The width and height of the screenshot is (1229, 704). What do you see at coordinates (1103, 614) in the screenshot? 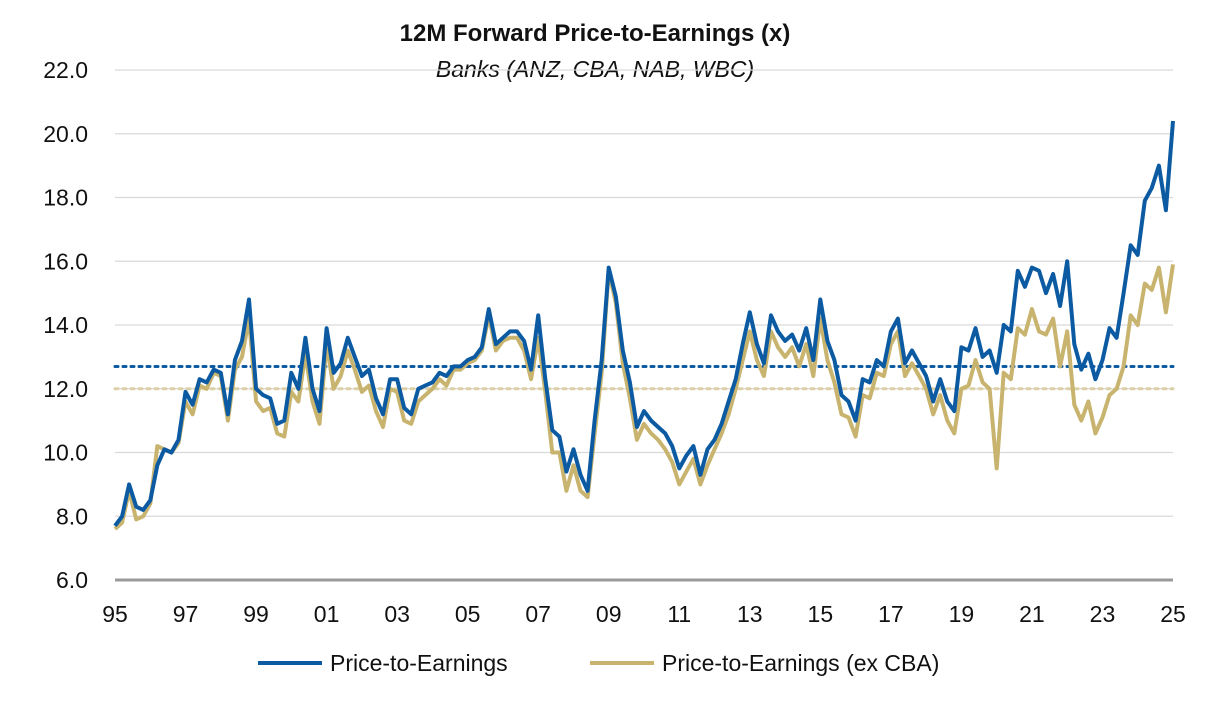
I see `x-tick-label: 23` at bounding box center [1103, 614].